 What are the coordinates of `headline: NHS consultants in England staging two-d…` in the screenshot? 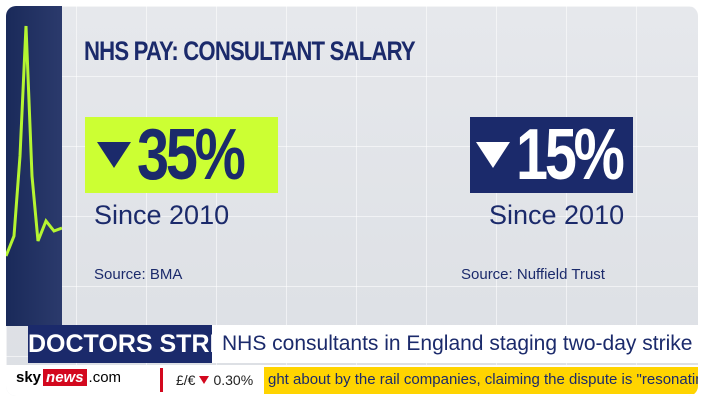 It's located at (457, 343).